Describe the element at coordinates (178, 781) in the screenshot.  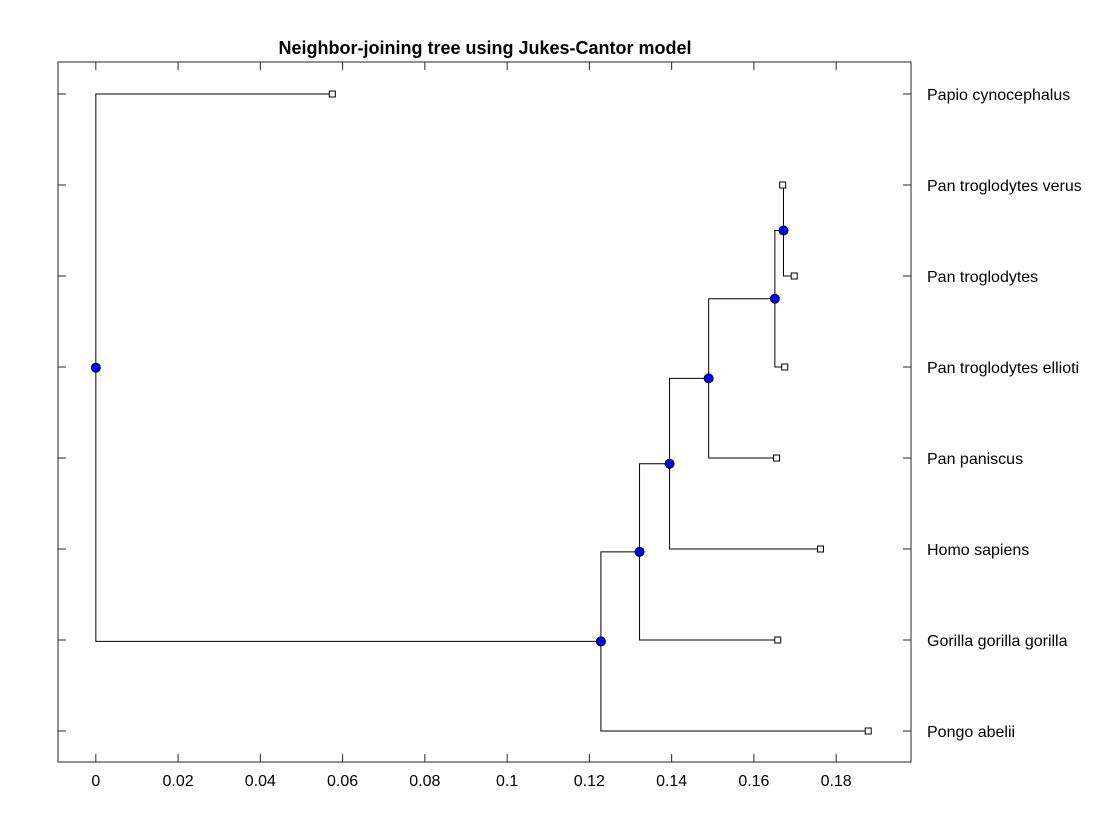
I see `x-tick-label: 0.02` at that location.